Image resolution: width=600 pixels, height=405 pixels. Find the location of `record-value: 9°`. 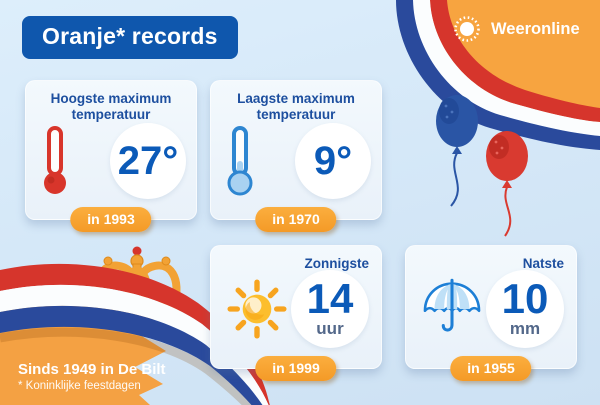

record-value: 9° is located at coordinates (333, 160).